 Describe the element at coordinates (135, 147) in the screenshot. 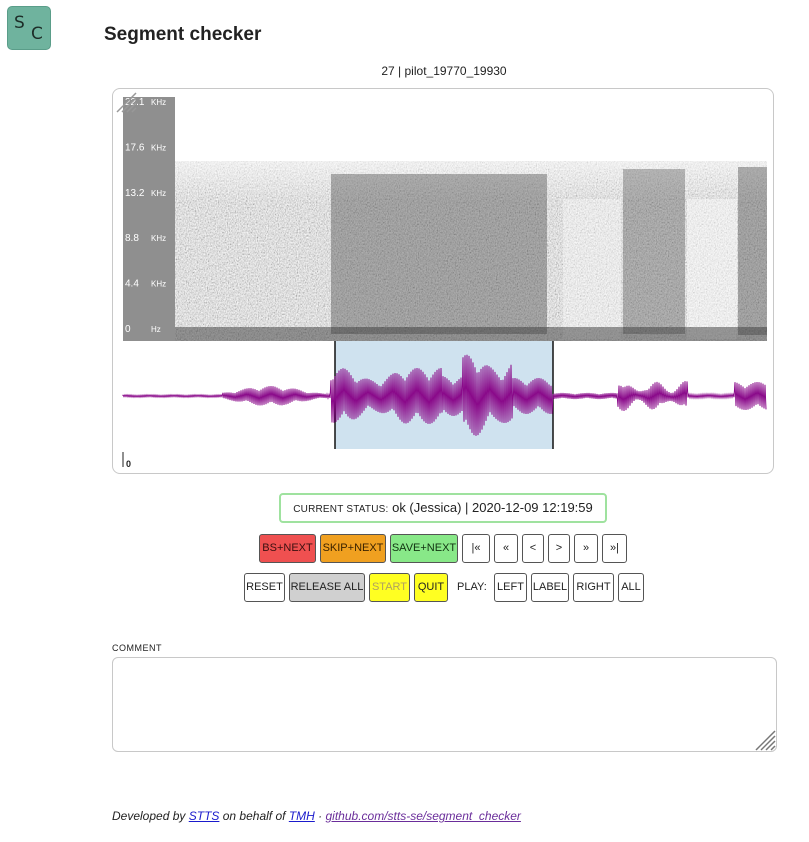

I see `frequency-label-value: 17.6` at that location.